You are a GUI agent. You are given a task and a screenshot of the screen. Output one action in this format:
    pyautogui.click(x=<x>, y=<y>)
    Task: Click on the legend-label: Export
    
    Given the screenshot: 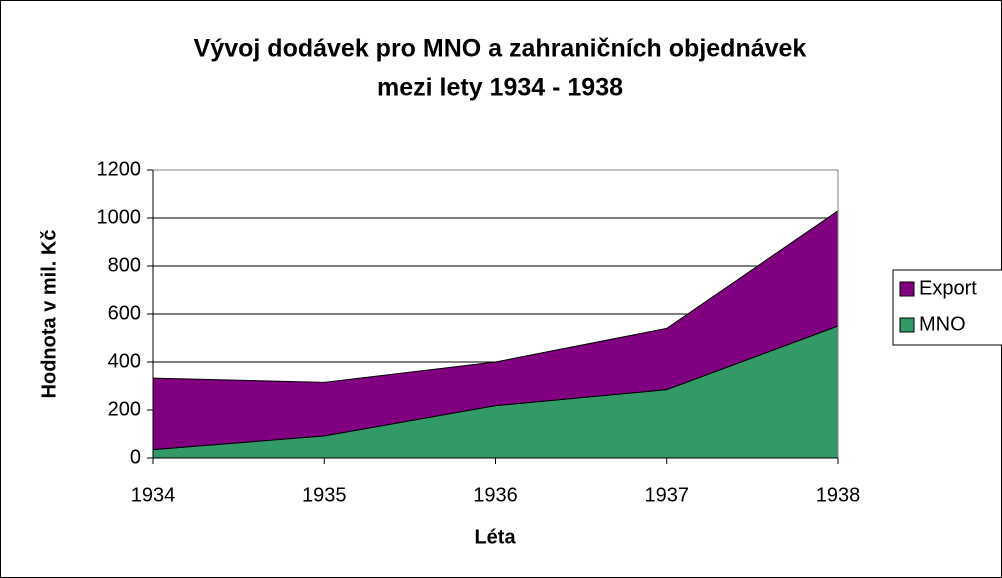 What is the action you would take?
    pyautogui.click(x=948, y=288)
    